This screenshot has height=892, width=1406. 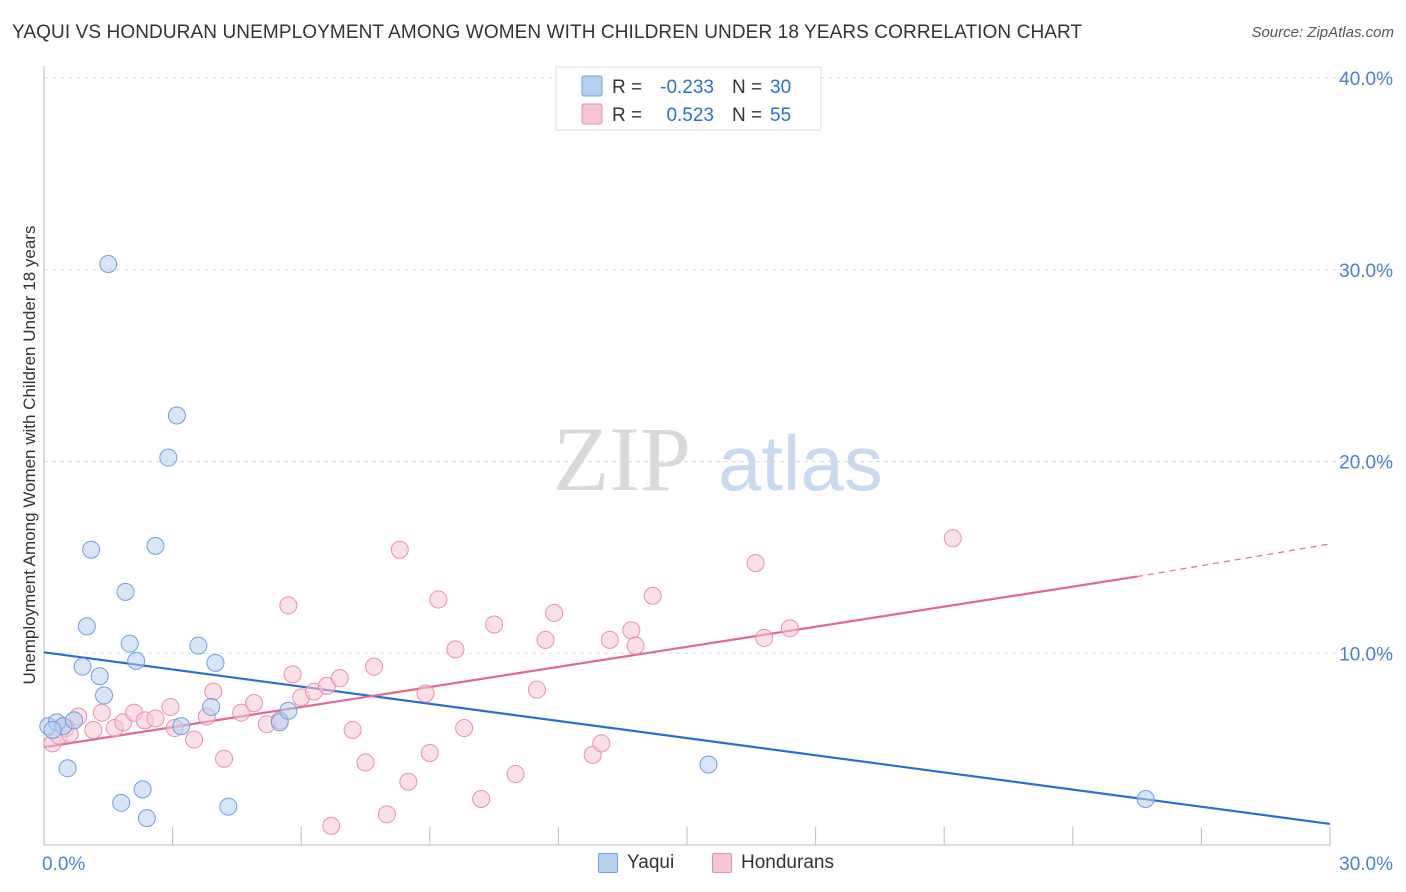 What do you see at coordinates (780, 115) in the screenshot?
I see `legend-n-value-1: 55` at bounding box center [780, 115].